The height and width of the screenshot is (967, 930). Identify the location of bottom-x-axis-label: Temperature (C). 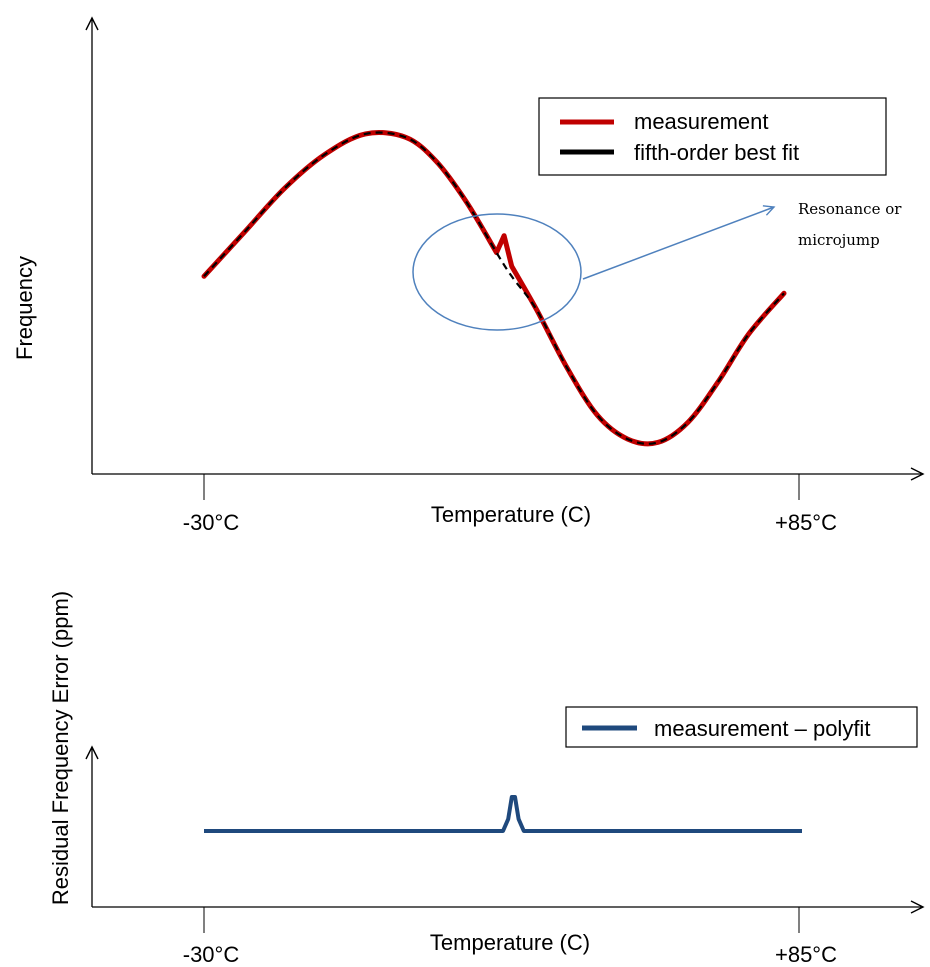
(510, 942).